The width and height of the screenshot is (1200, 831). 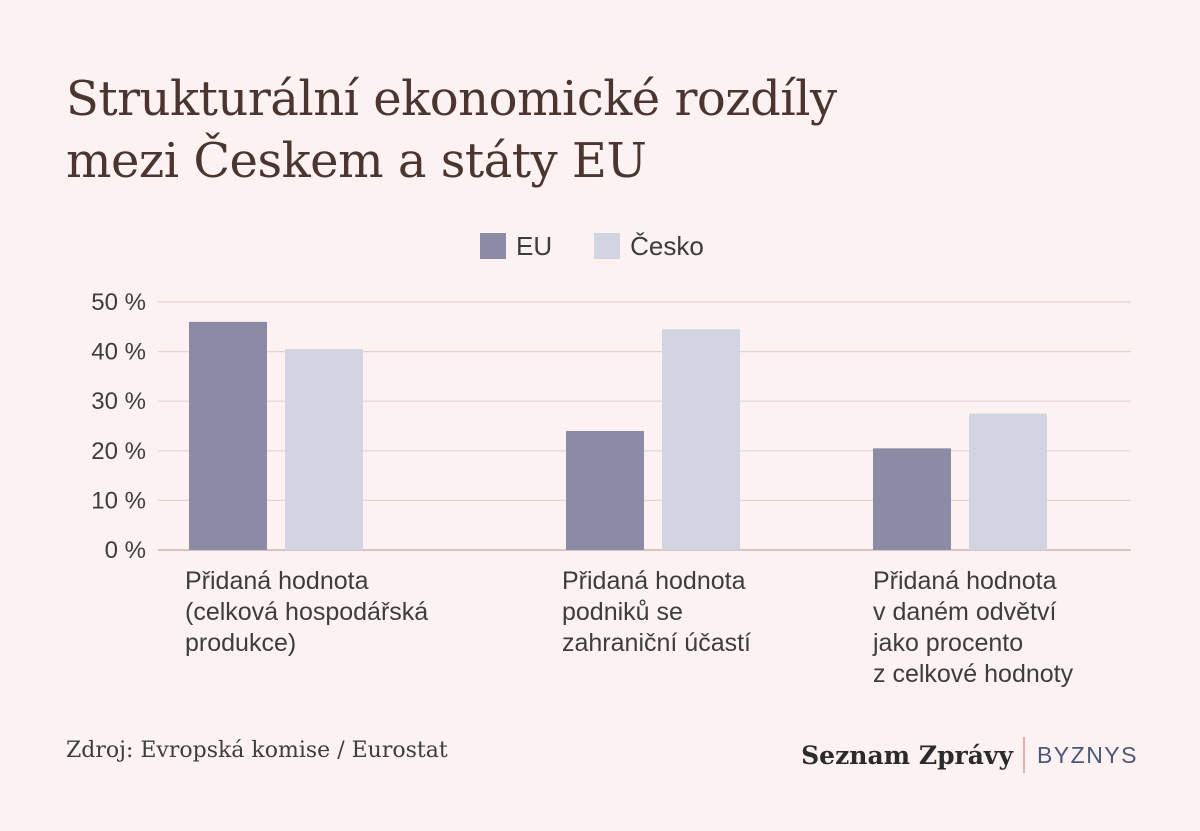 What do you see at coordinates (907, 755) in the screenshot?
I see `brand-name: Seznam Zprávy` at bounding box center [907, 755].